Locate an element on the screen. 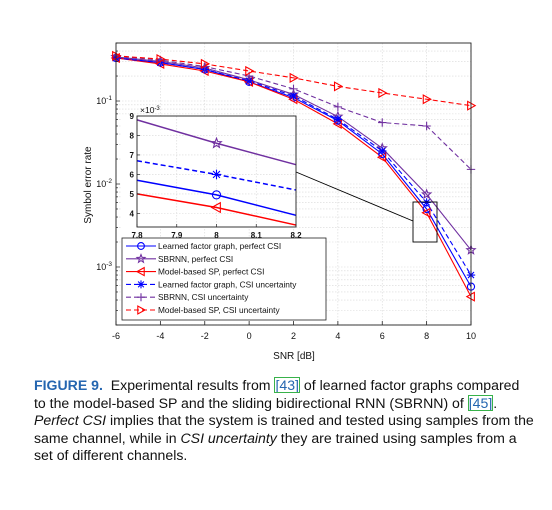  legend-entry-label: Learned factor graph, CSI uncertainty is located at coordinates (227, 284).